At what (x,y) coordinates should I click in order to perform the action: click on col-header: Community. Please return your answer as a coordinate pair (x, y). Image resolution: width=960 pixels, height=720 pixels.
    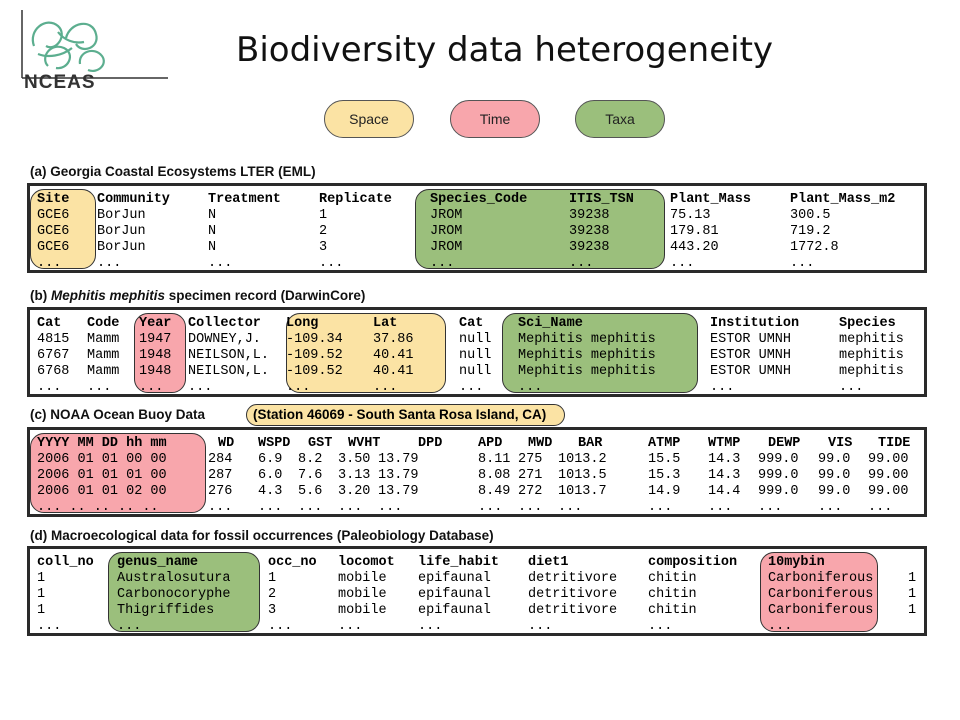
    Looking at the image, I should click on (133, 199).